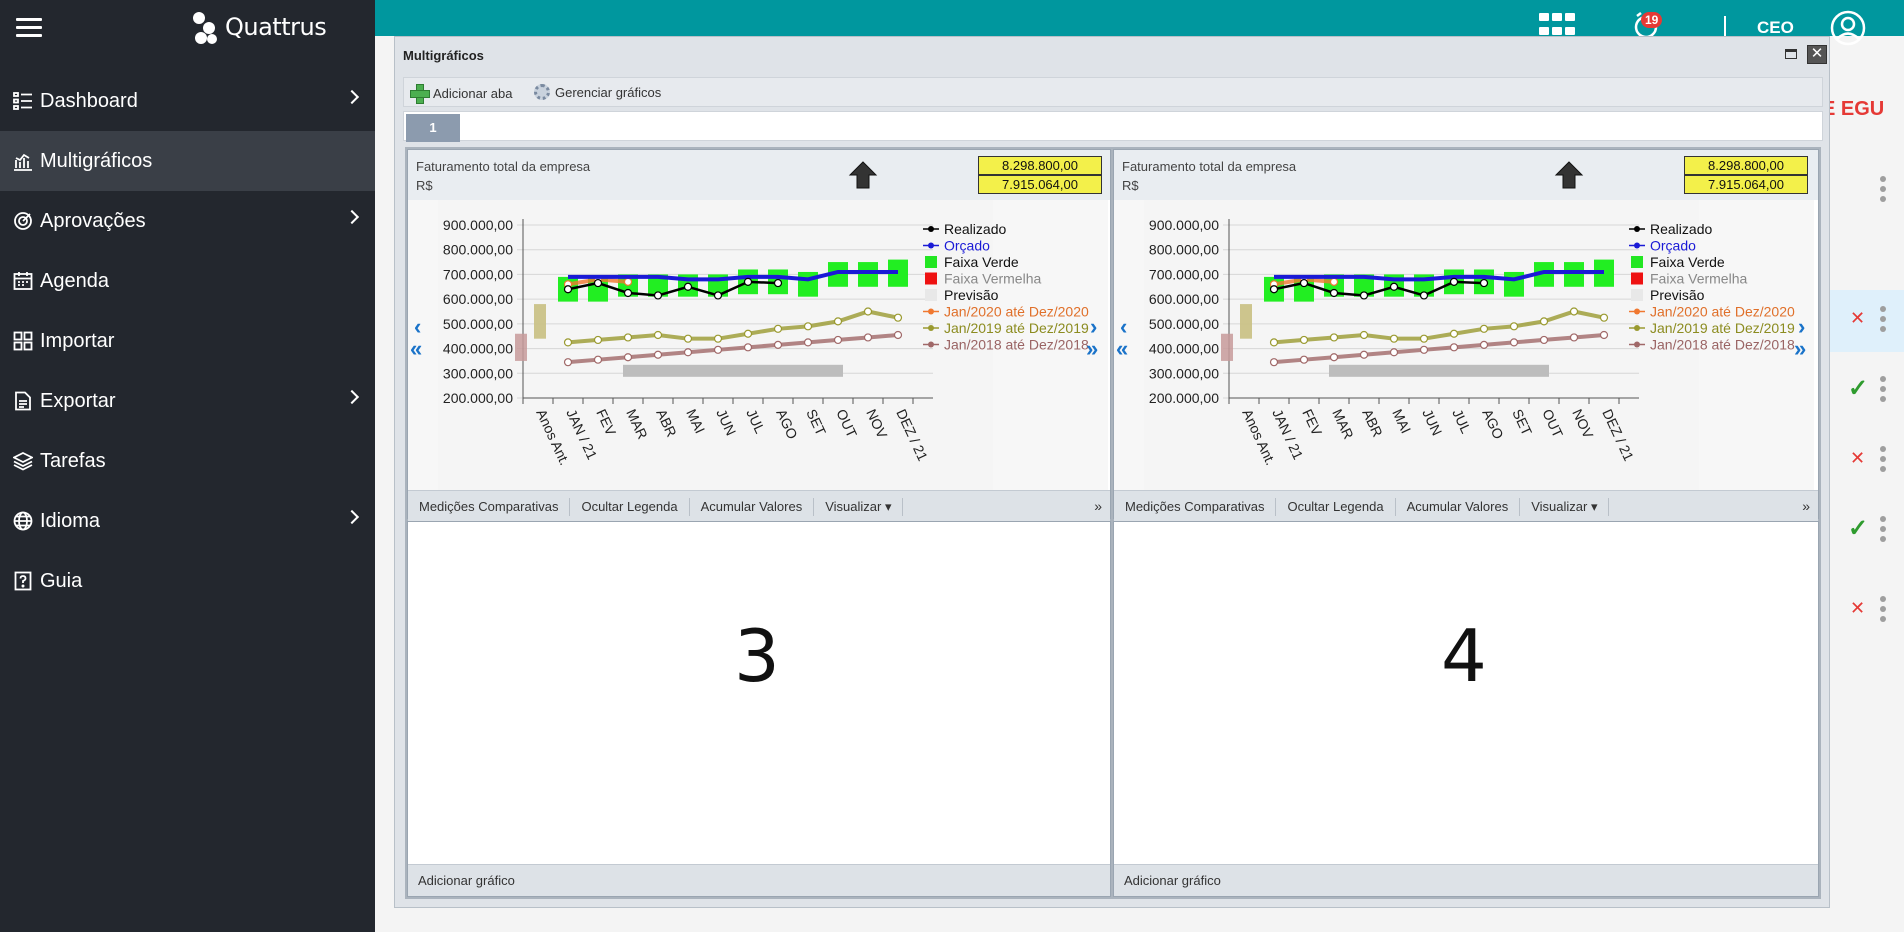  Describe the element at coordinates (608, 92) in the screenshot. I see `manage-charts-label: Gerenciar gráficos` at that location.